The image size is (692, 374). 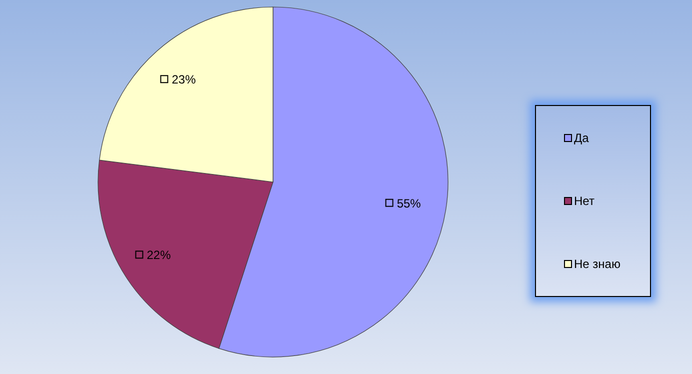 I want to click on slice-label: Да, so click(x=581, y=137).